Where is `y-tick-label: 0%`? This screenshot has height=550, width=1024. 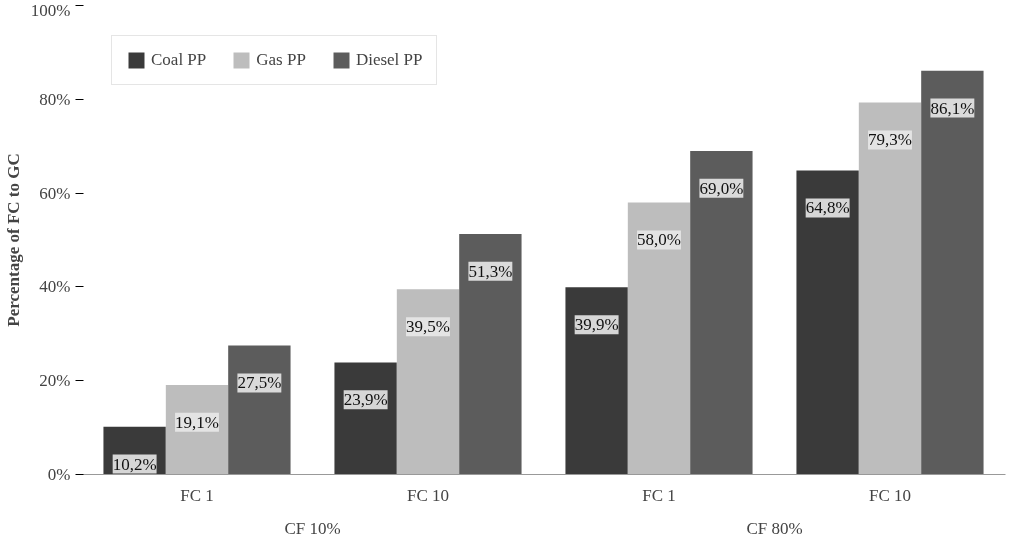 y-tick-label: 0% is located at coordinates (59, 474).